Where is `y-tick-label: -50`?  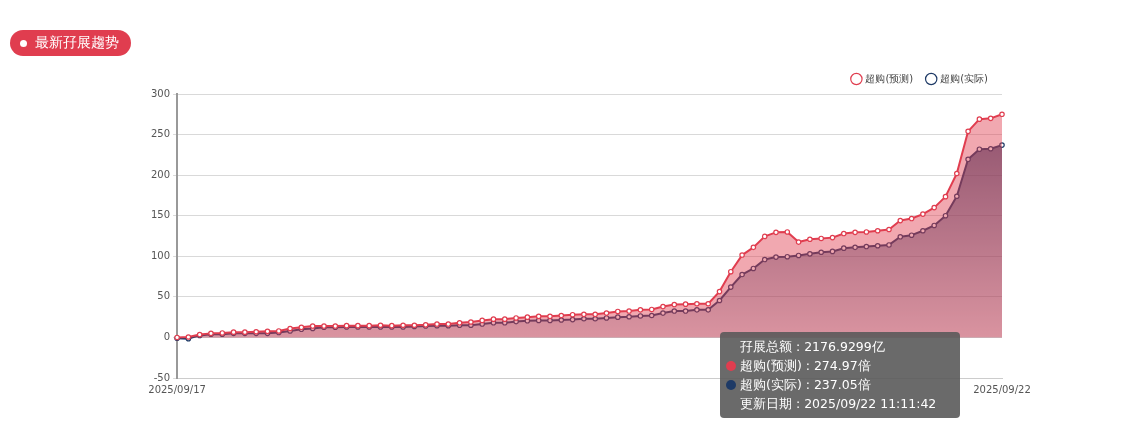
y-tick-label: -50 is located at coordinates (162, 377).